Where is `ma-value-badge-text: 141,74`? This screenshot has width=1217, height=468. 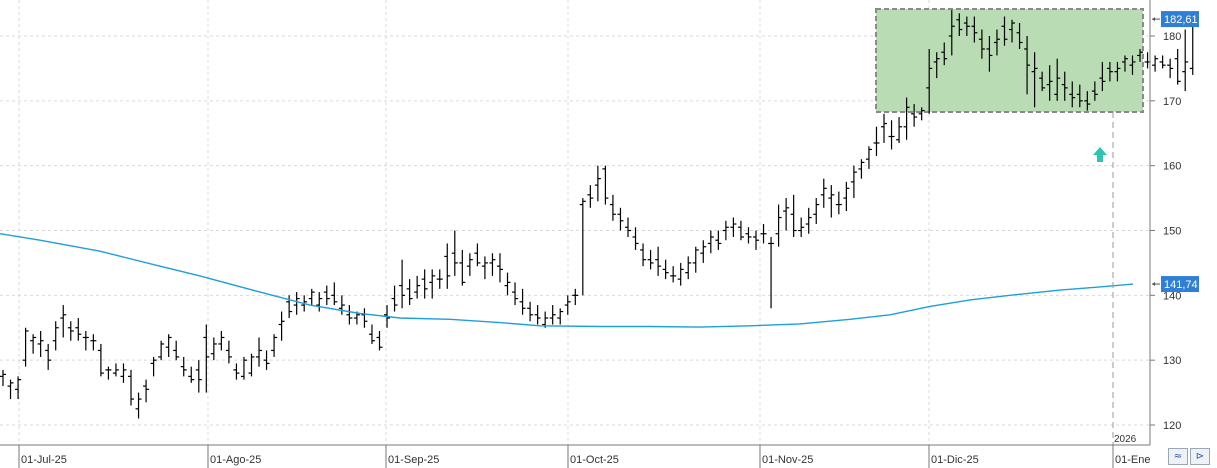 ma-value-badge-text: 141,74 is located at coordinates (1181, 285).